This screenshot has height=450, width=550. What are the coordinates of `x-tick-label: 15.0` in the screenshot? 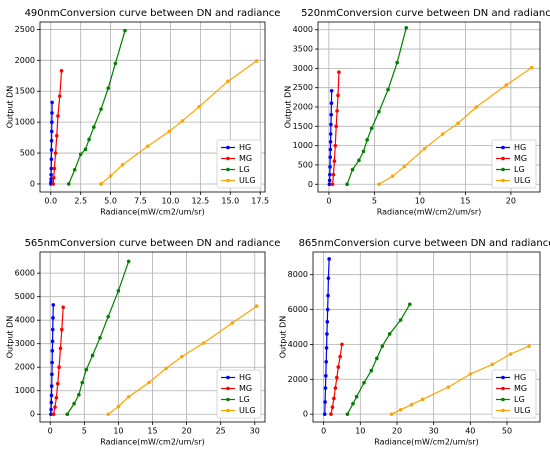 It's located at (230, 201).